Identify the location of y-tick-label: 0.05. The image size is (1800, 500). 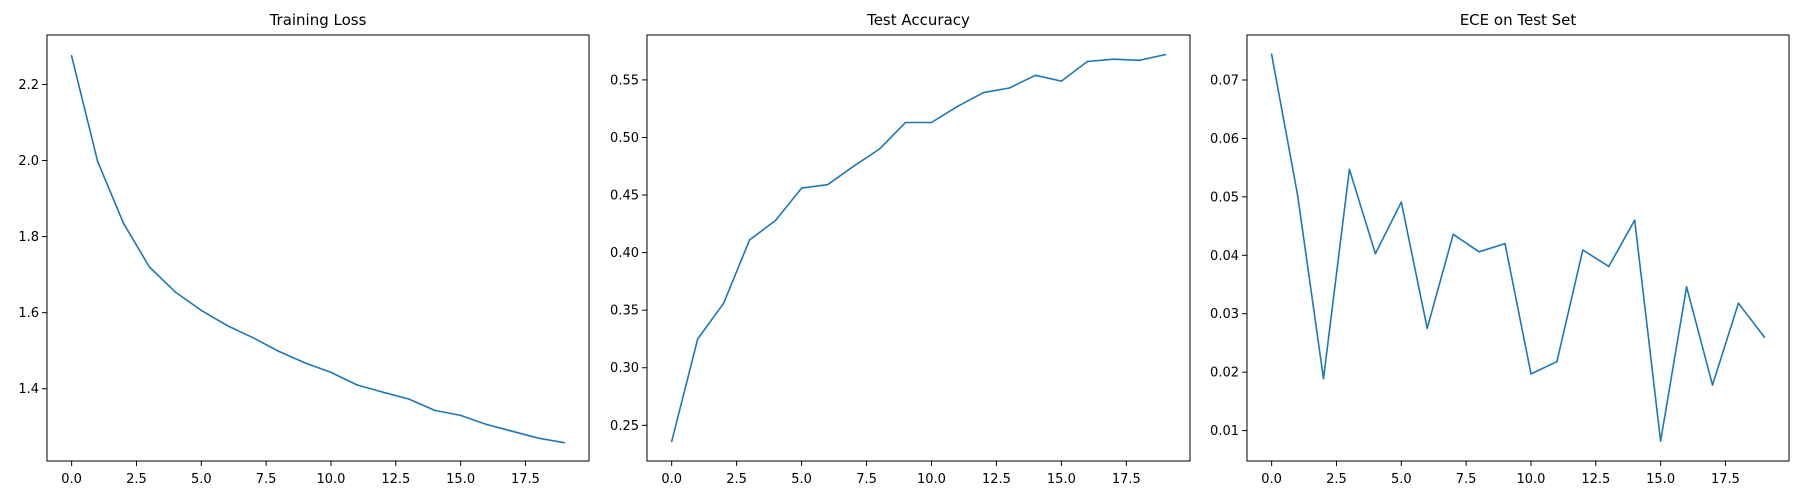
(1224, 197).